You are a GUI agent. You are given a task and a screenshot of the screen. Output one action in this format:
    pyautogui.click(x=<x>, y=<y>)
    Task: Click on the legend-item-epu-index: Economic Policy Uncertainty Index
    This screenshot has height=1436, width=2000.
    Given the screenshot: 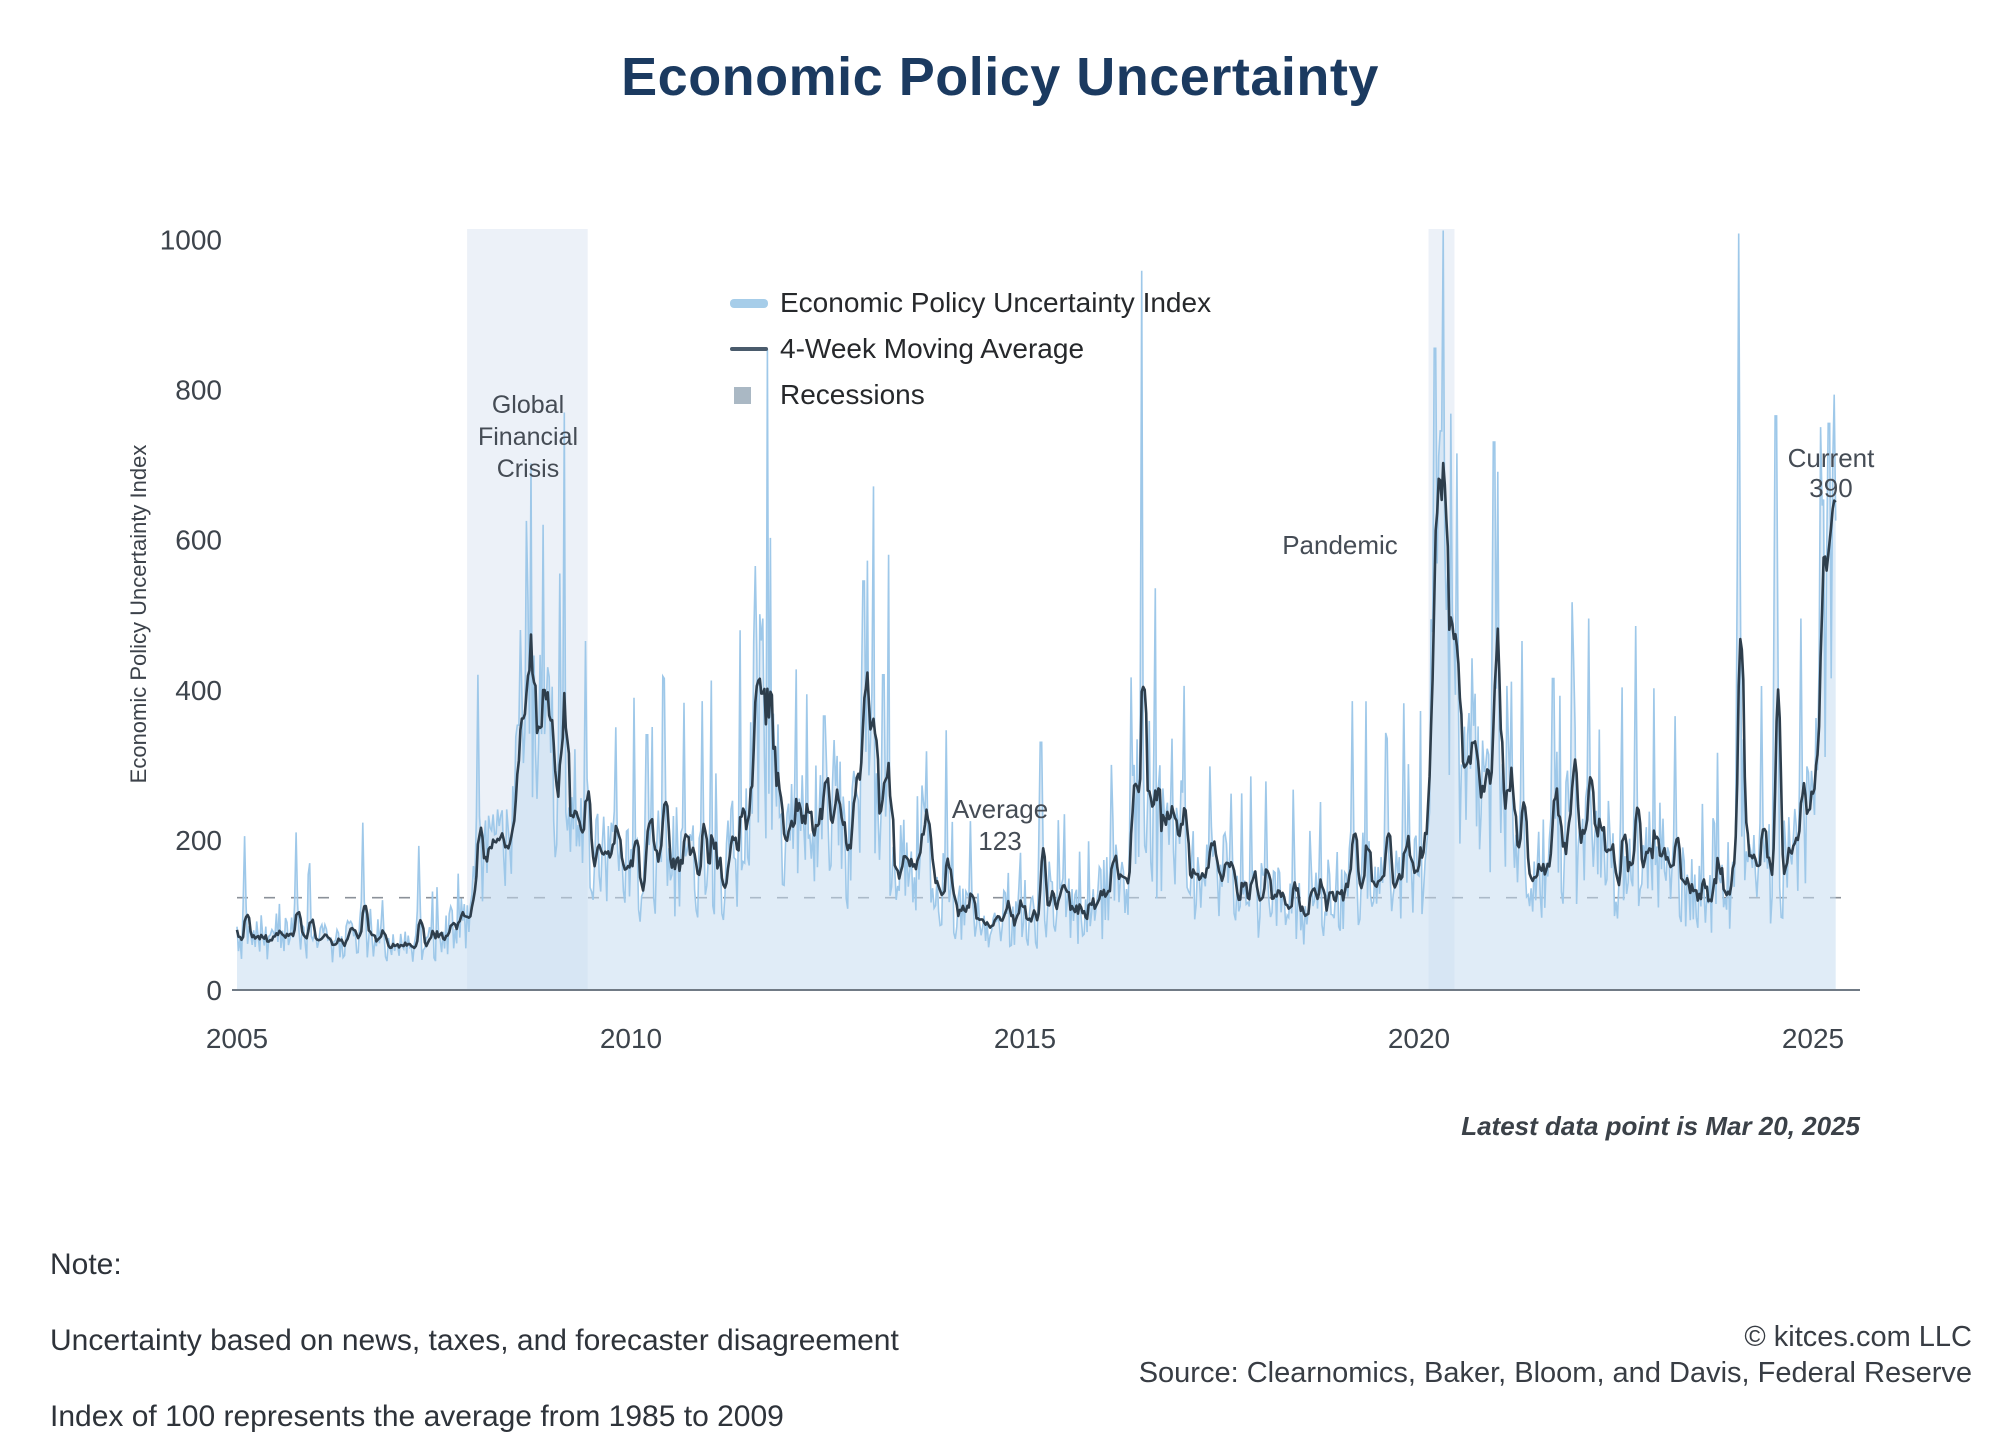 What is the action you would take?
    pyautogui.click(x=970, y=303)
    